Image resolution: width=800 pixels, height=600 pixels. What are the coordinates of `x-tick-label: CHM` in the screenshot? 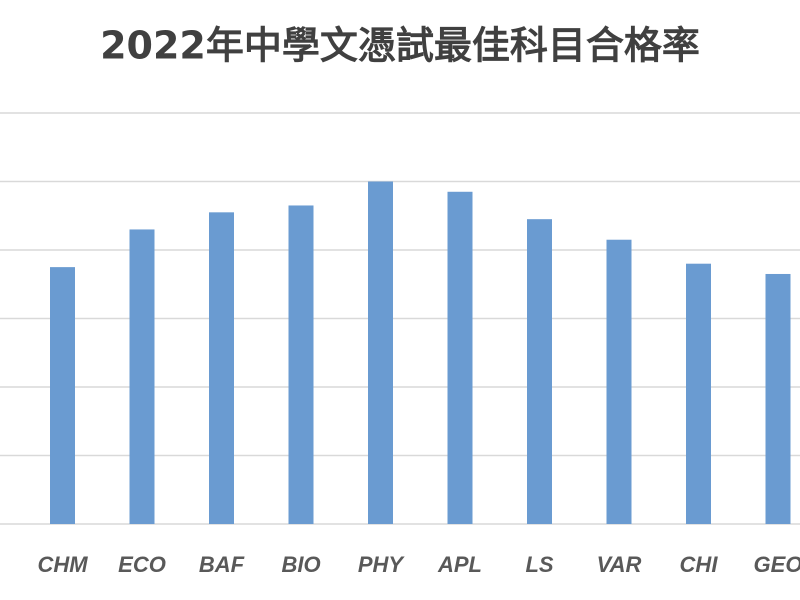 It's located at (62, 564).